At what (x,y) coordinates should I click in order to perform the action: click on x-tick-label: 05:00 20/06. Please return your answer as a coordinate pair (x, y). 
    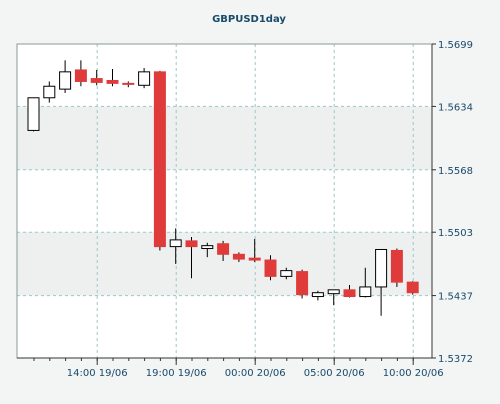
    Looking at the image, I should click on (334, 373).